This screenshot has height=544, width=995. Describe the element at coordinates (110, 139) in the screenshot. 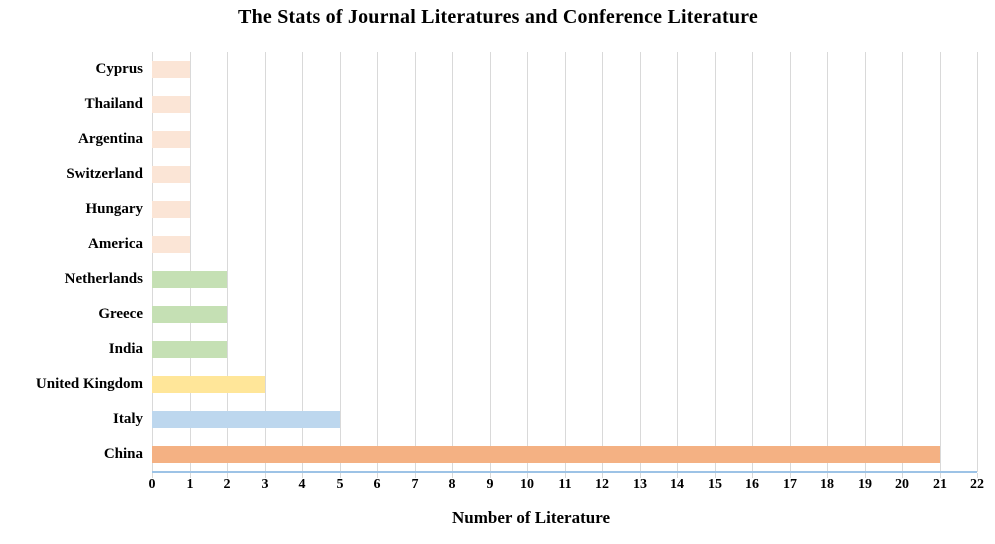

I see `y-label-argentina: Argentina` at that location.